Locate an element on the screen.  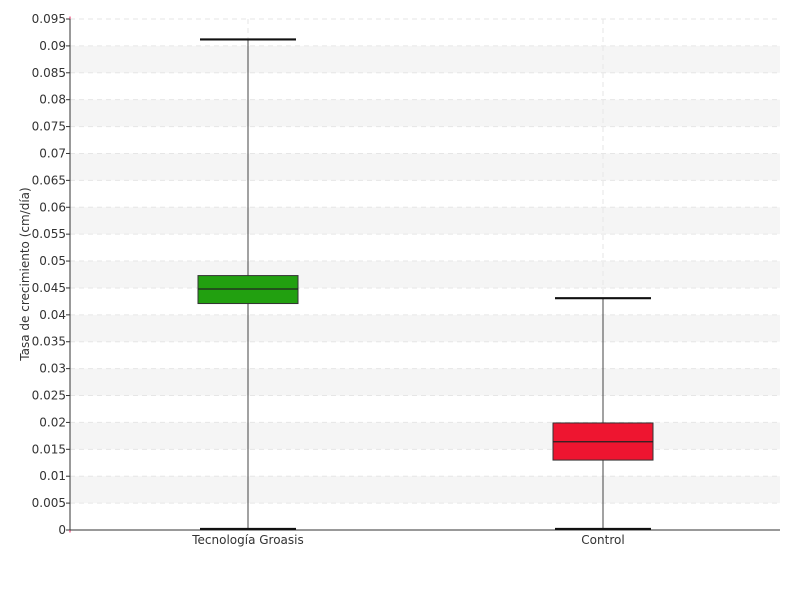
x-tick-labels: Tecnología Groasis Control is located at coordinates (407, 540).